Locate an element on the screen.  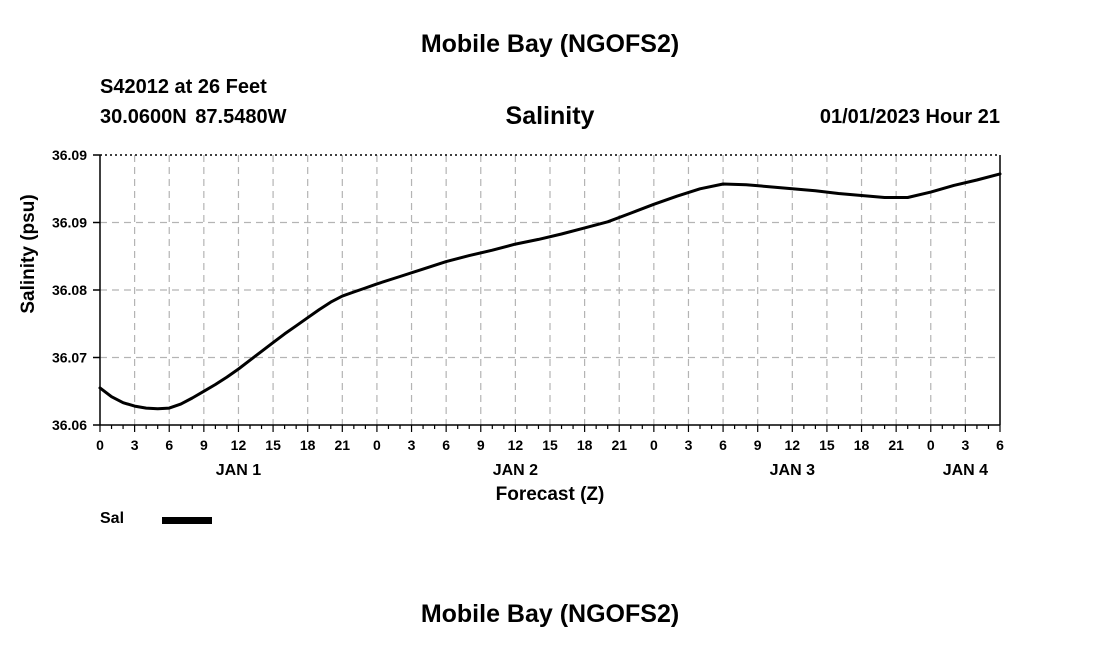
date-label: JAN 3 is located at coordinates (792, 470).